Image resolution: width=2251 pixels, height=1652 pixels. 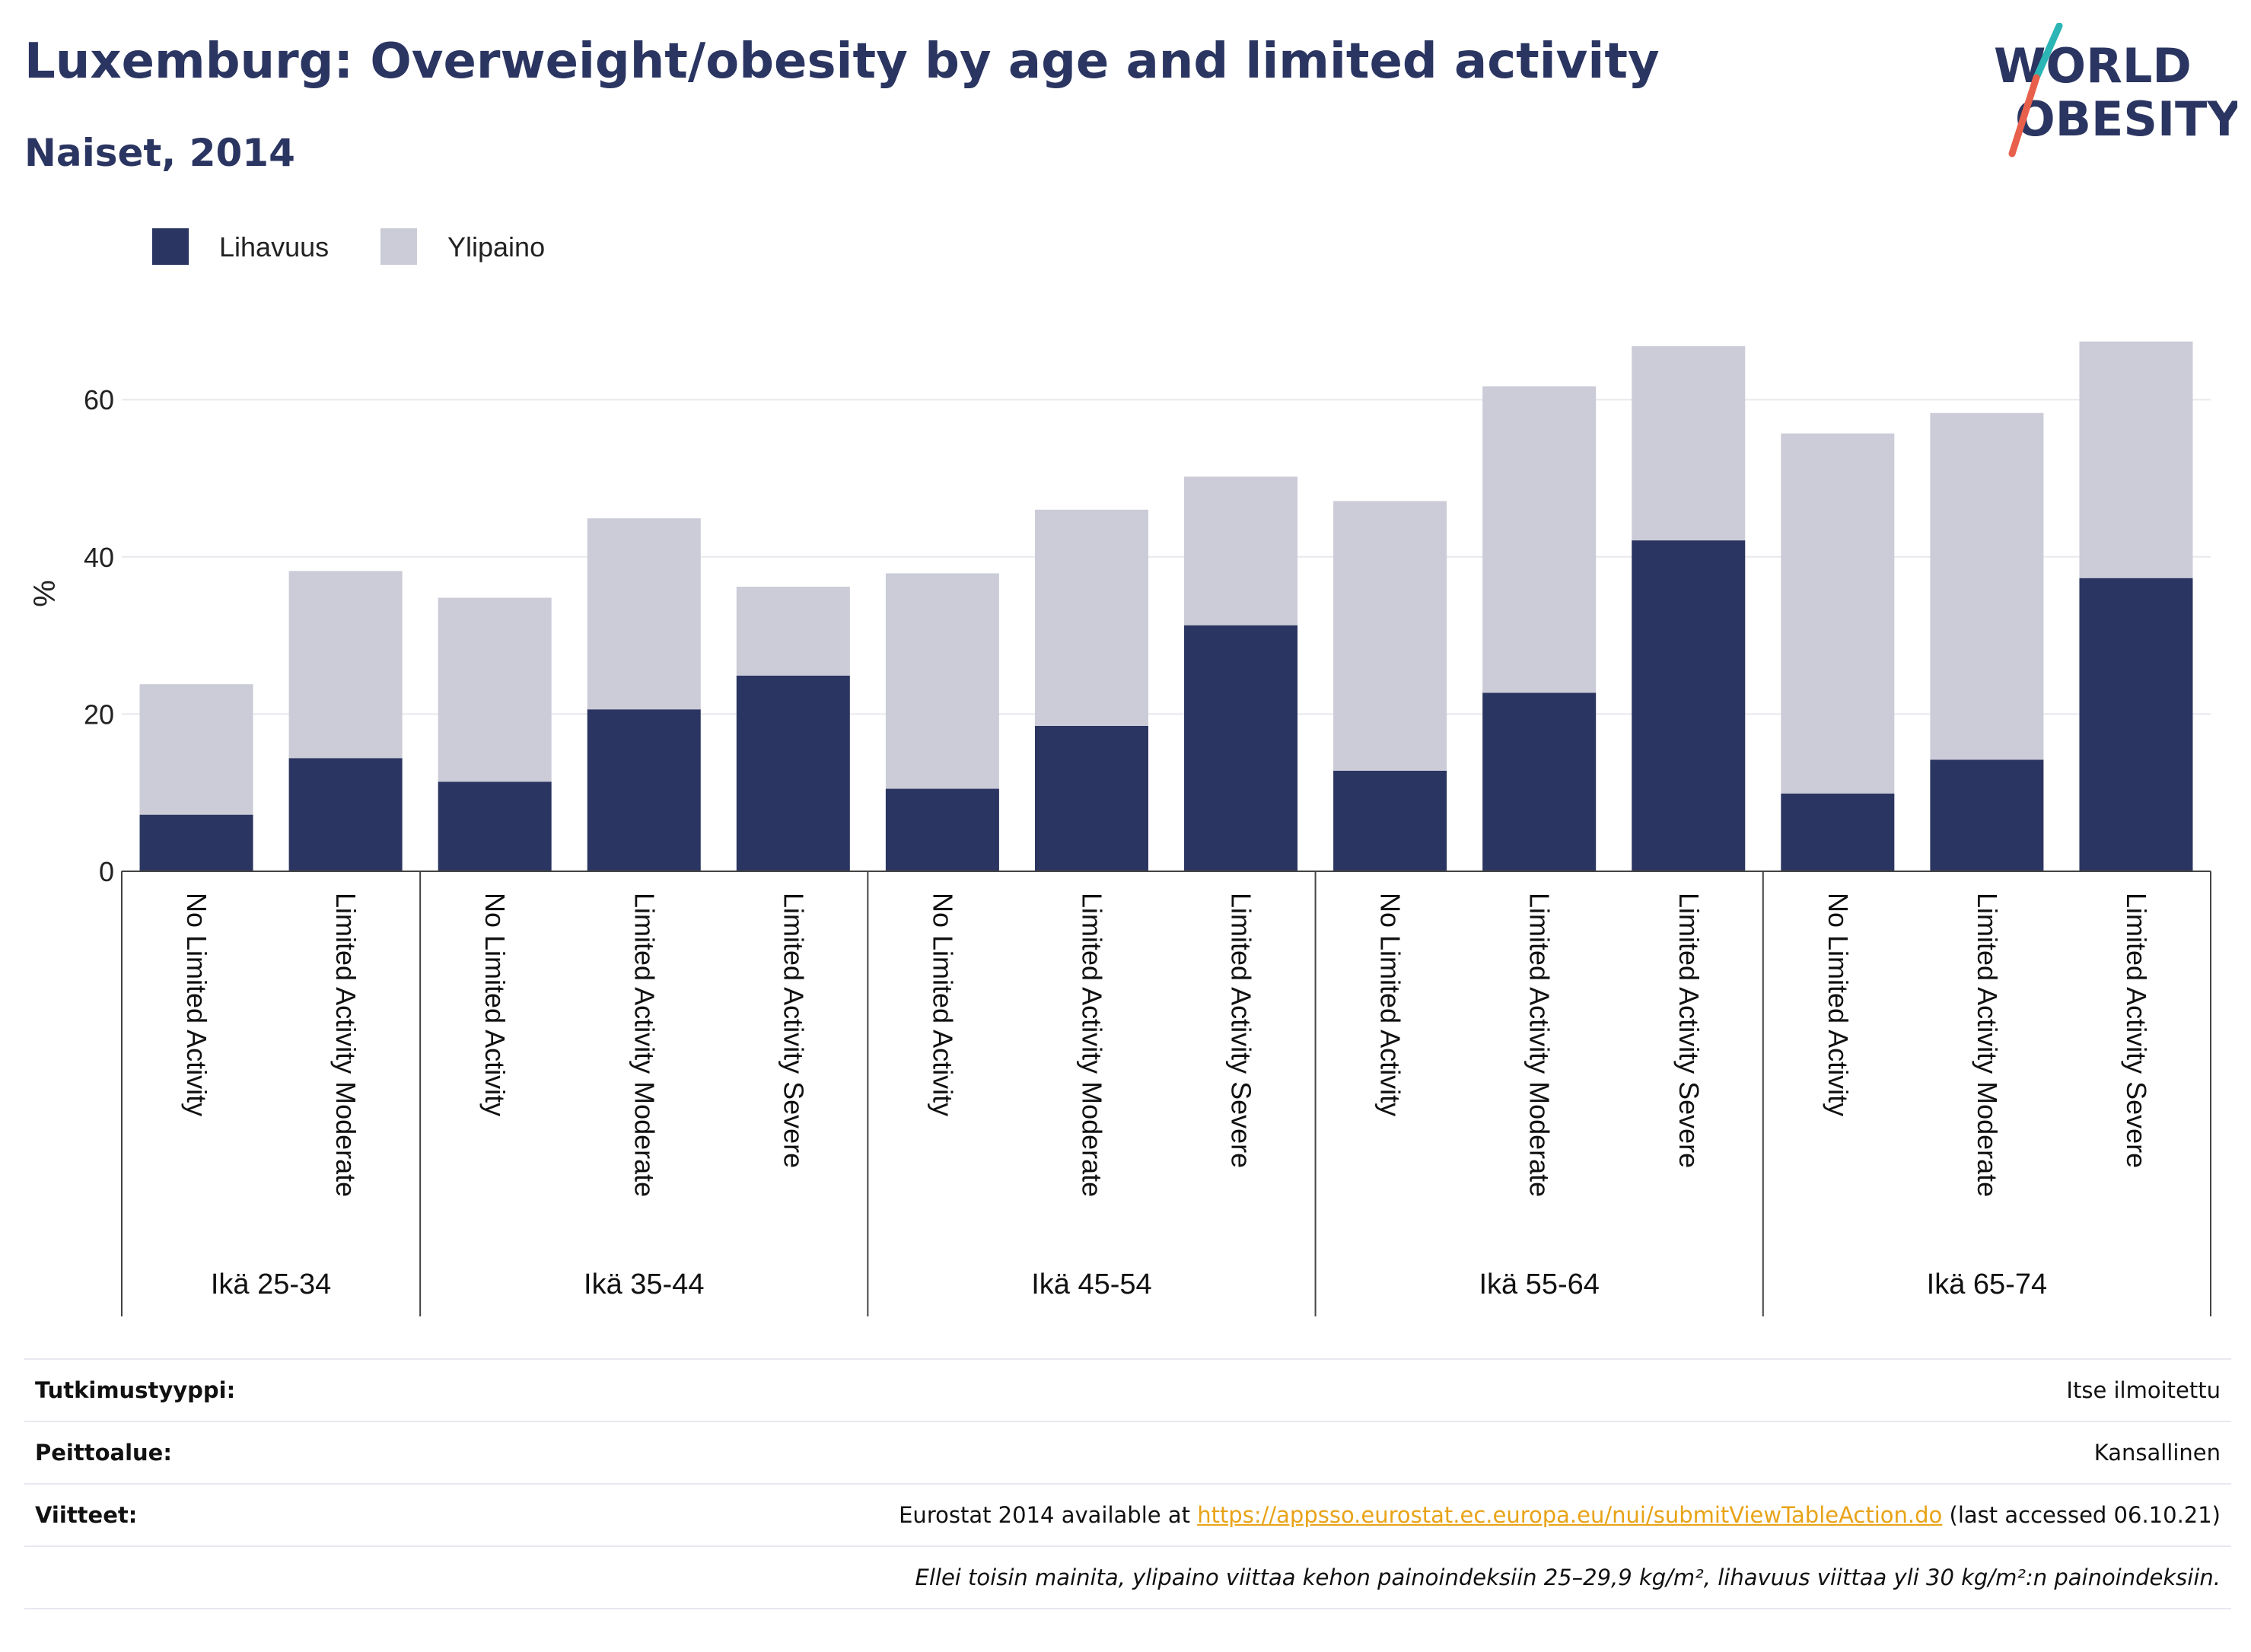 I want to click on info-row-study-type: Tutkimustyyppi: Itse ilmoitettu, so click(x=1127, y=1390).